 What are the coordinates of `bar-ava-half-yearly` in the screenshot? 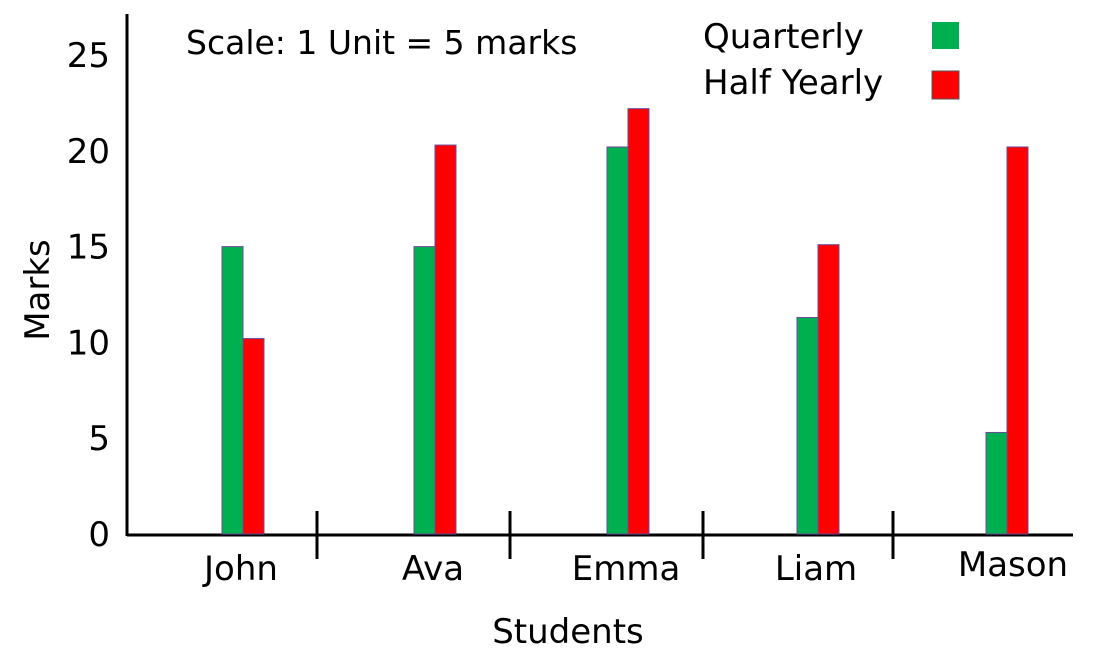 It's located at (445, 339).